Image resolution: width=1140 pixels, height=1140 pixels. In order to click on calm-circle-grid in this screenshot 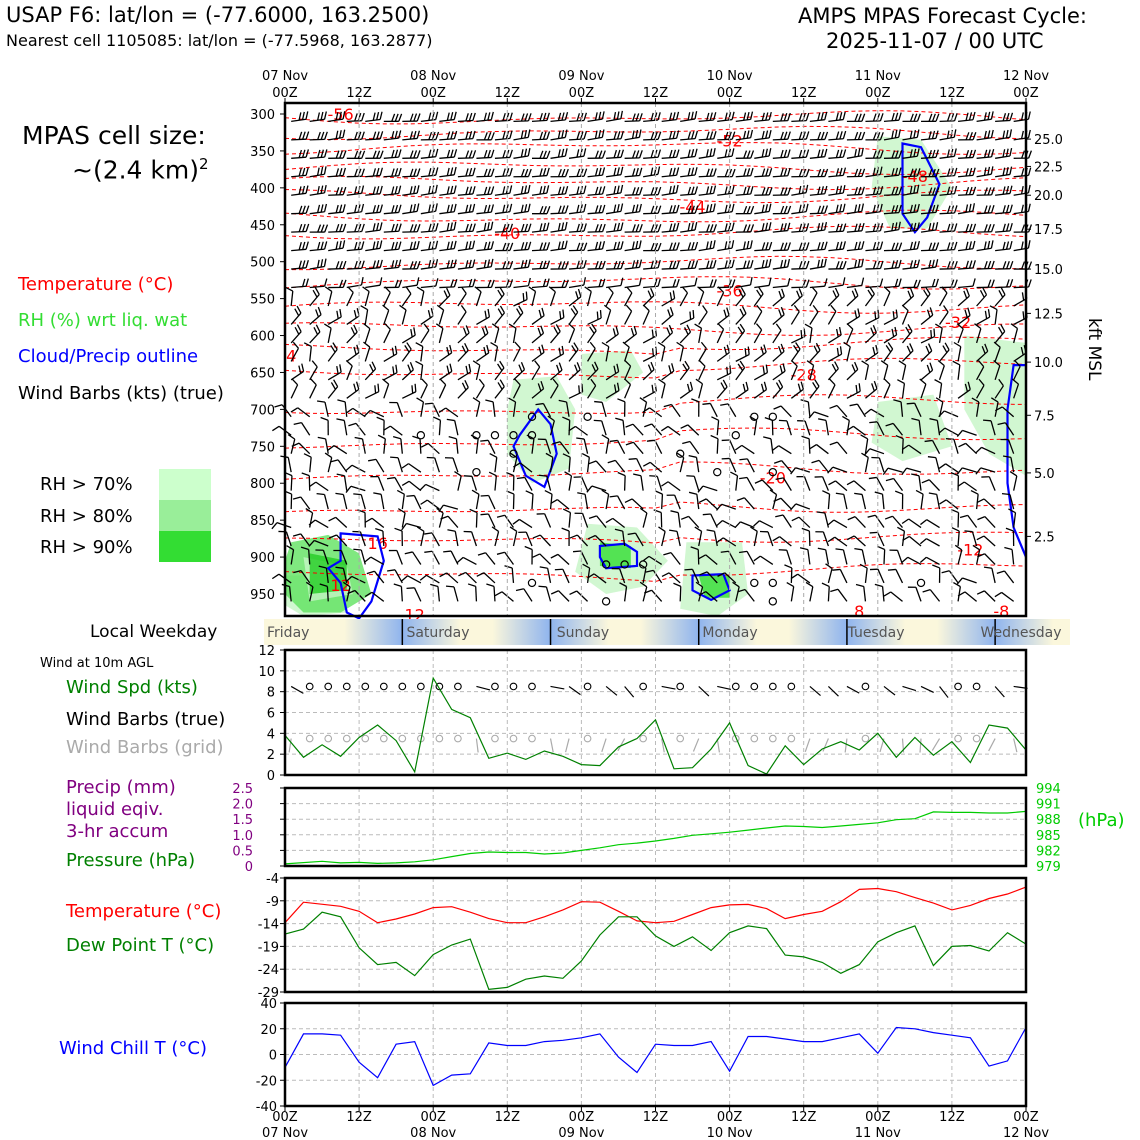, I will do `click(328, 738)`.